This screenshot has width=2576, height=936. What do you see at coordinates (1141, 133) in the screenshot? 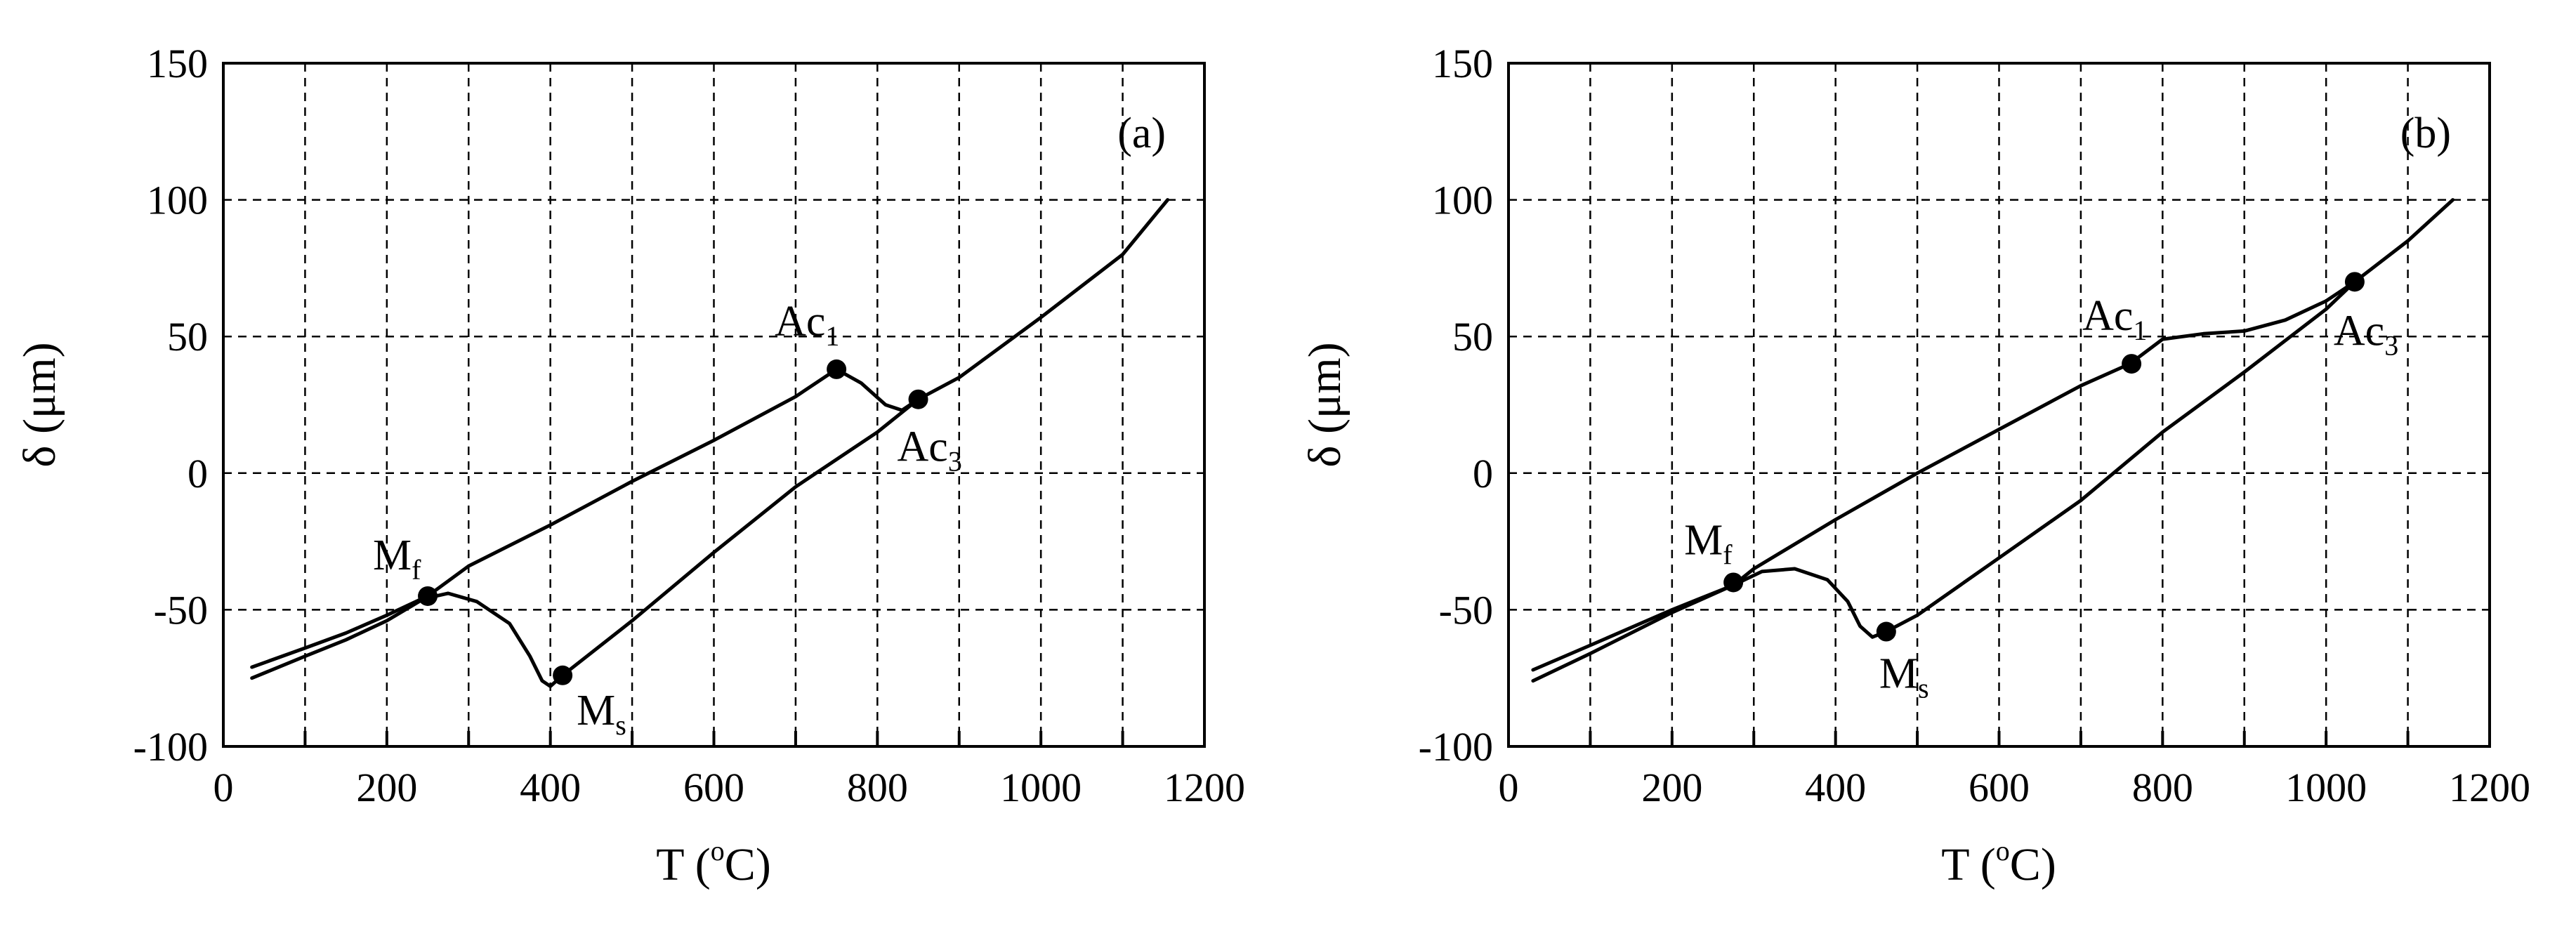
I see `panel-label: (a)` at bounding box center [1141, 133].